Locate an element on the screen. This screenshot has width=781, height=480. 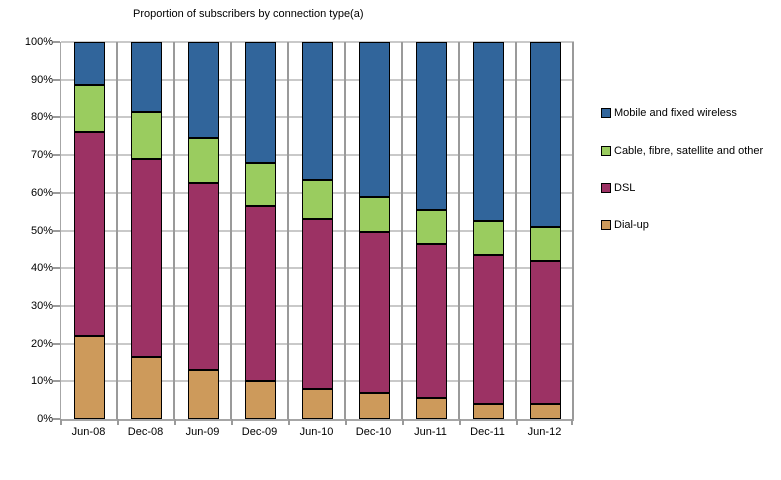
x-axis-label: Jun-12 is located at coordinates (544, 432).